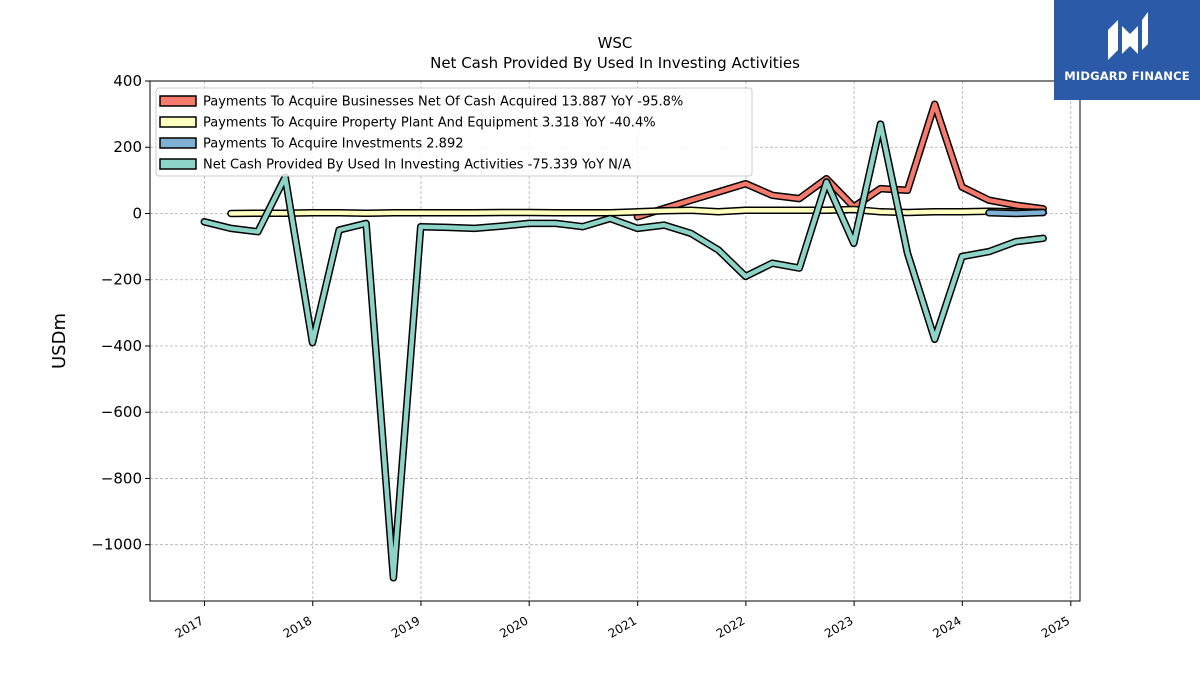 Image resolution: width=1200 pixels, height=675 pixels. Describe the element at coordinates (189, 626) in the screenshot. I see `x-tick-label: 2017` at that location.